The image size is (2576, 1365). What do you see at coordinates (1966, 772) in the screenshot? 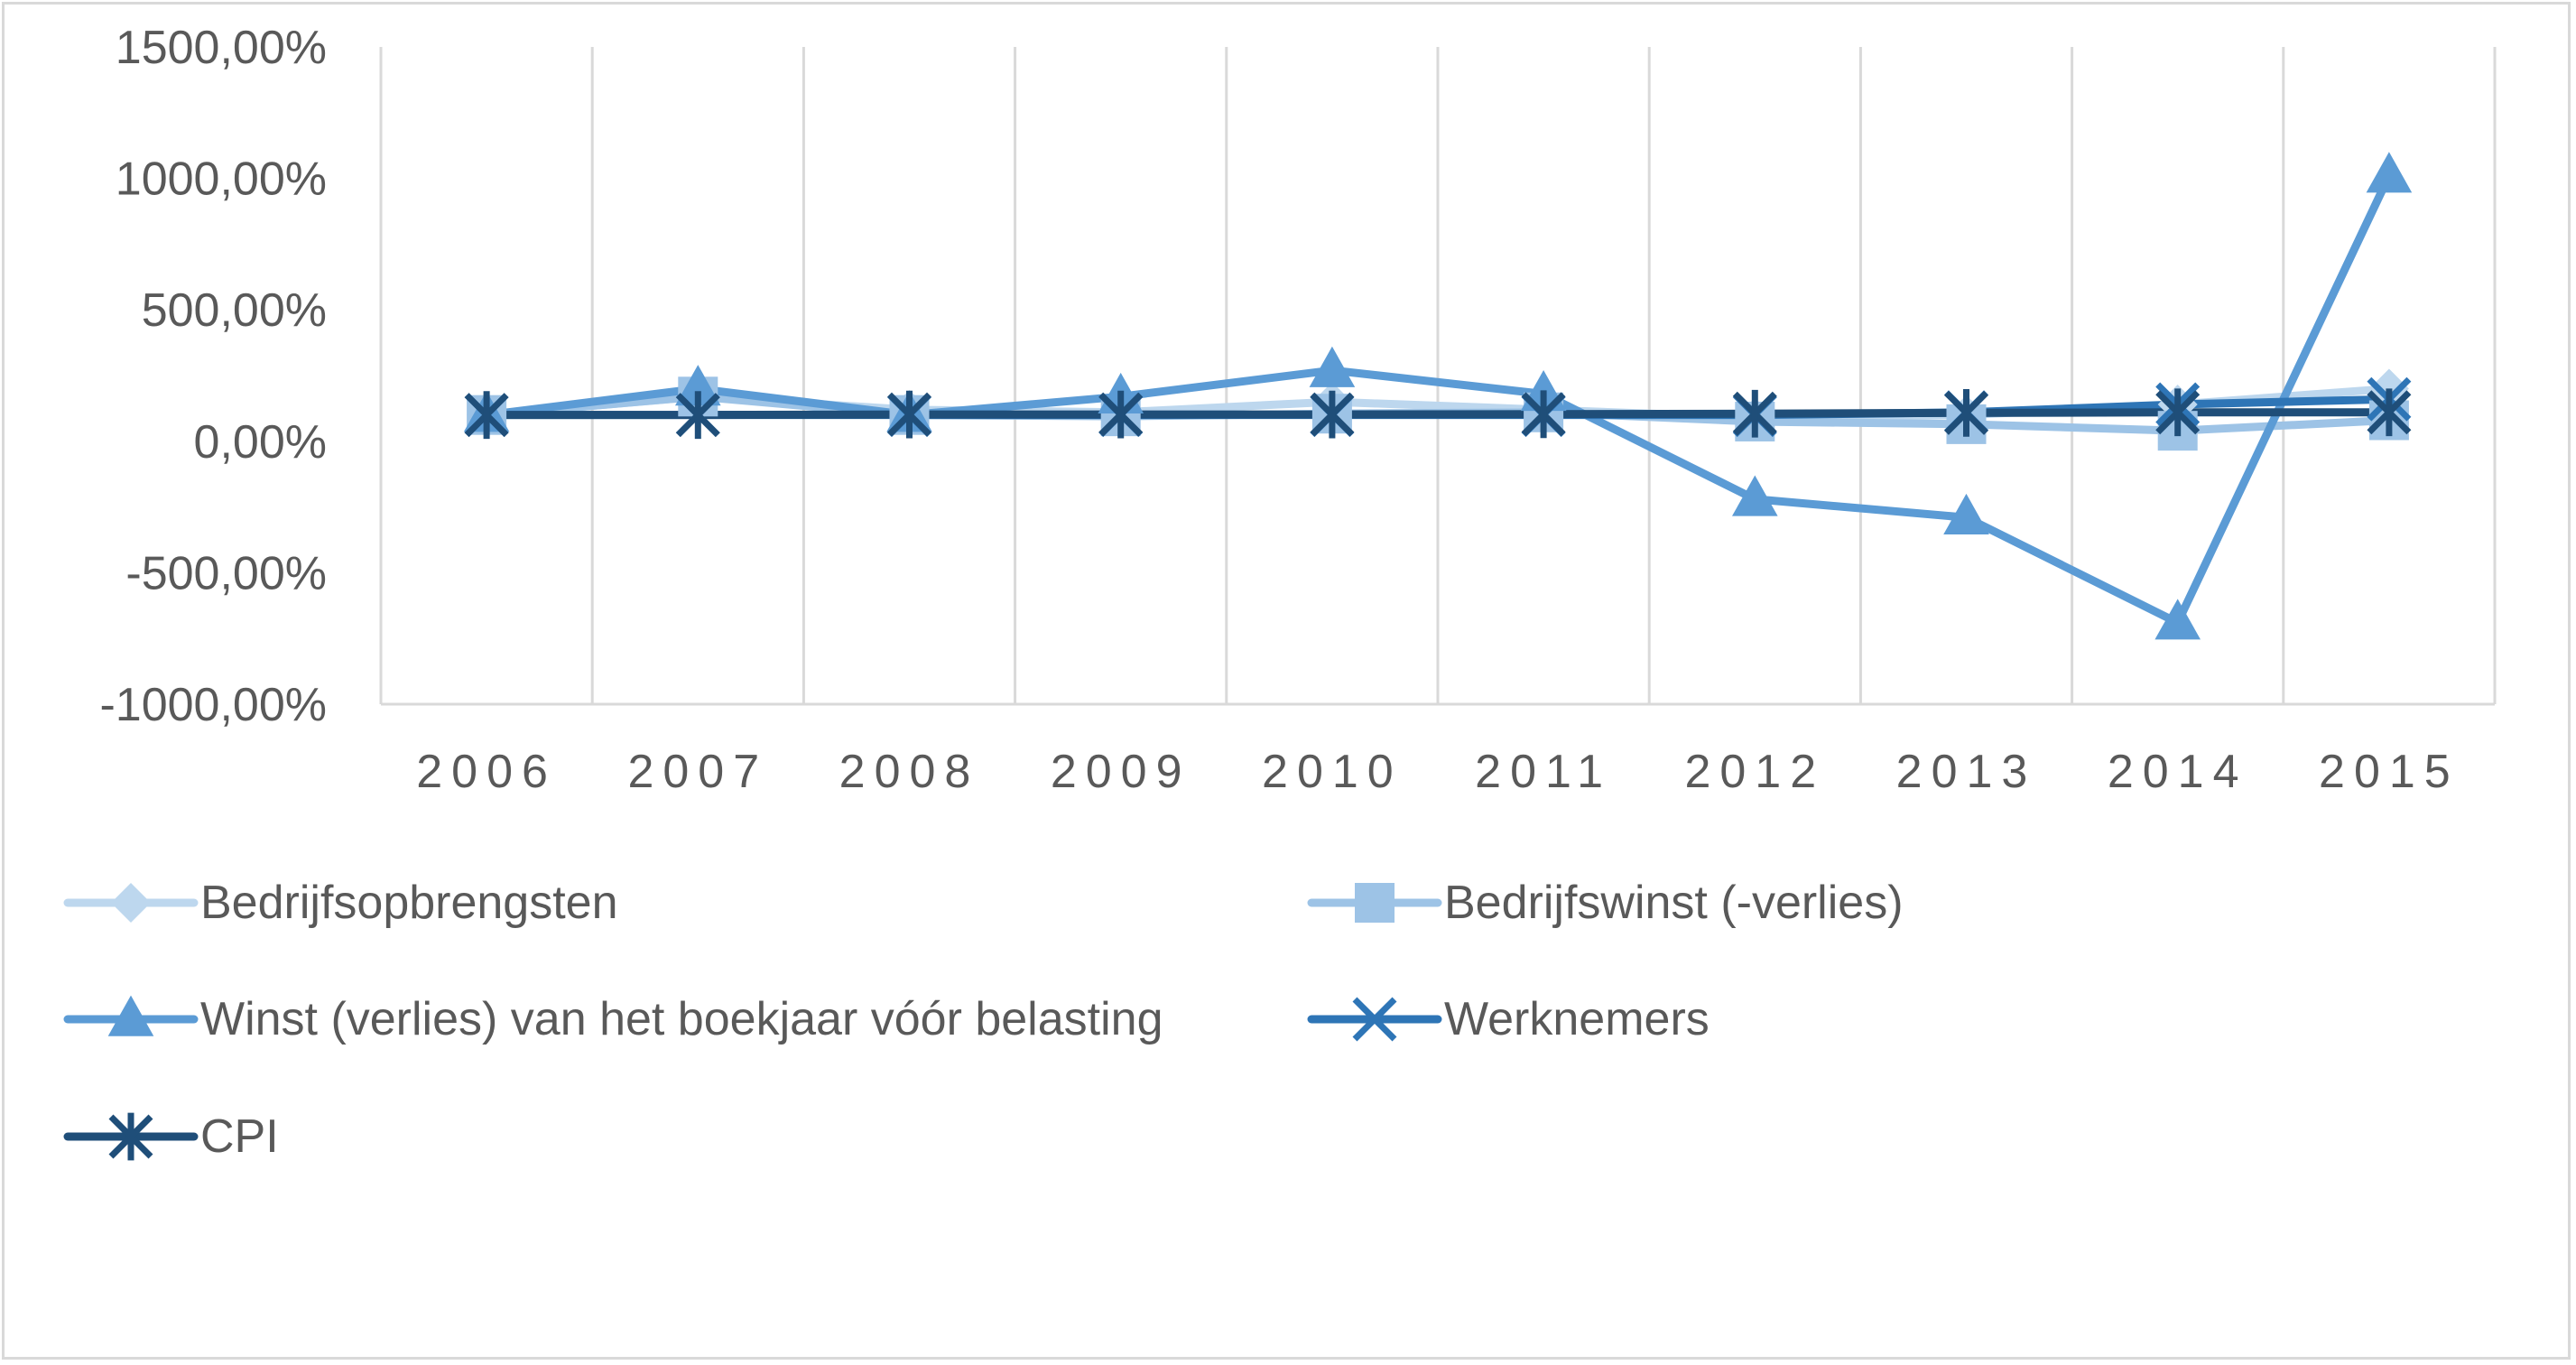
I see `x-tick-label: 2013` at bounding box center [1966, 772].